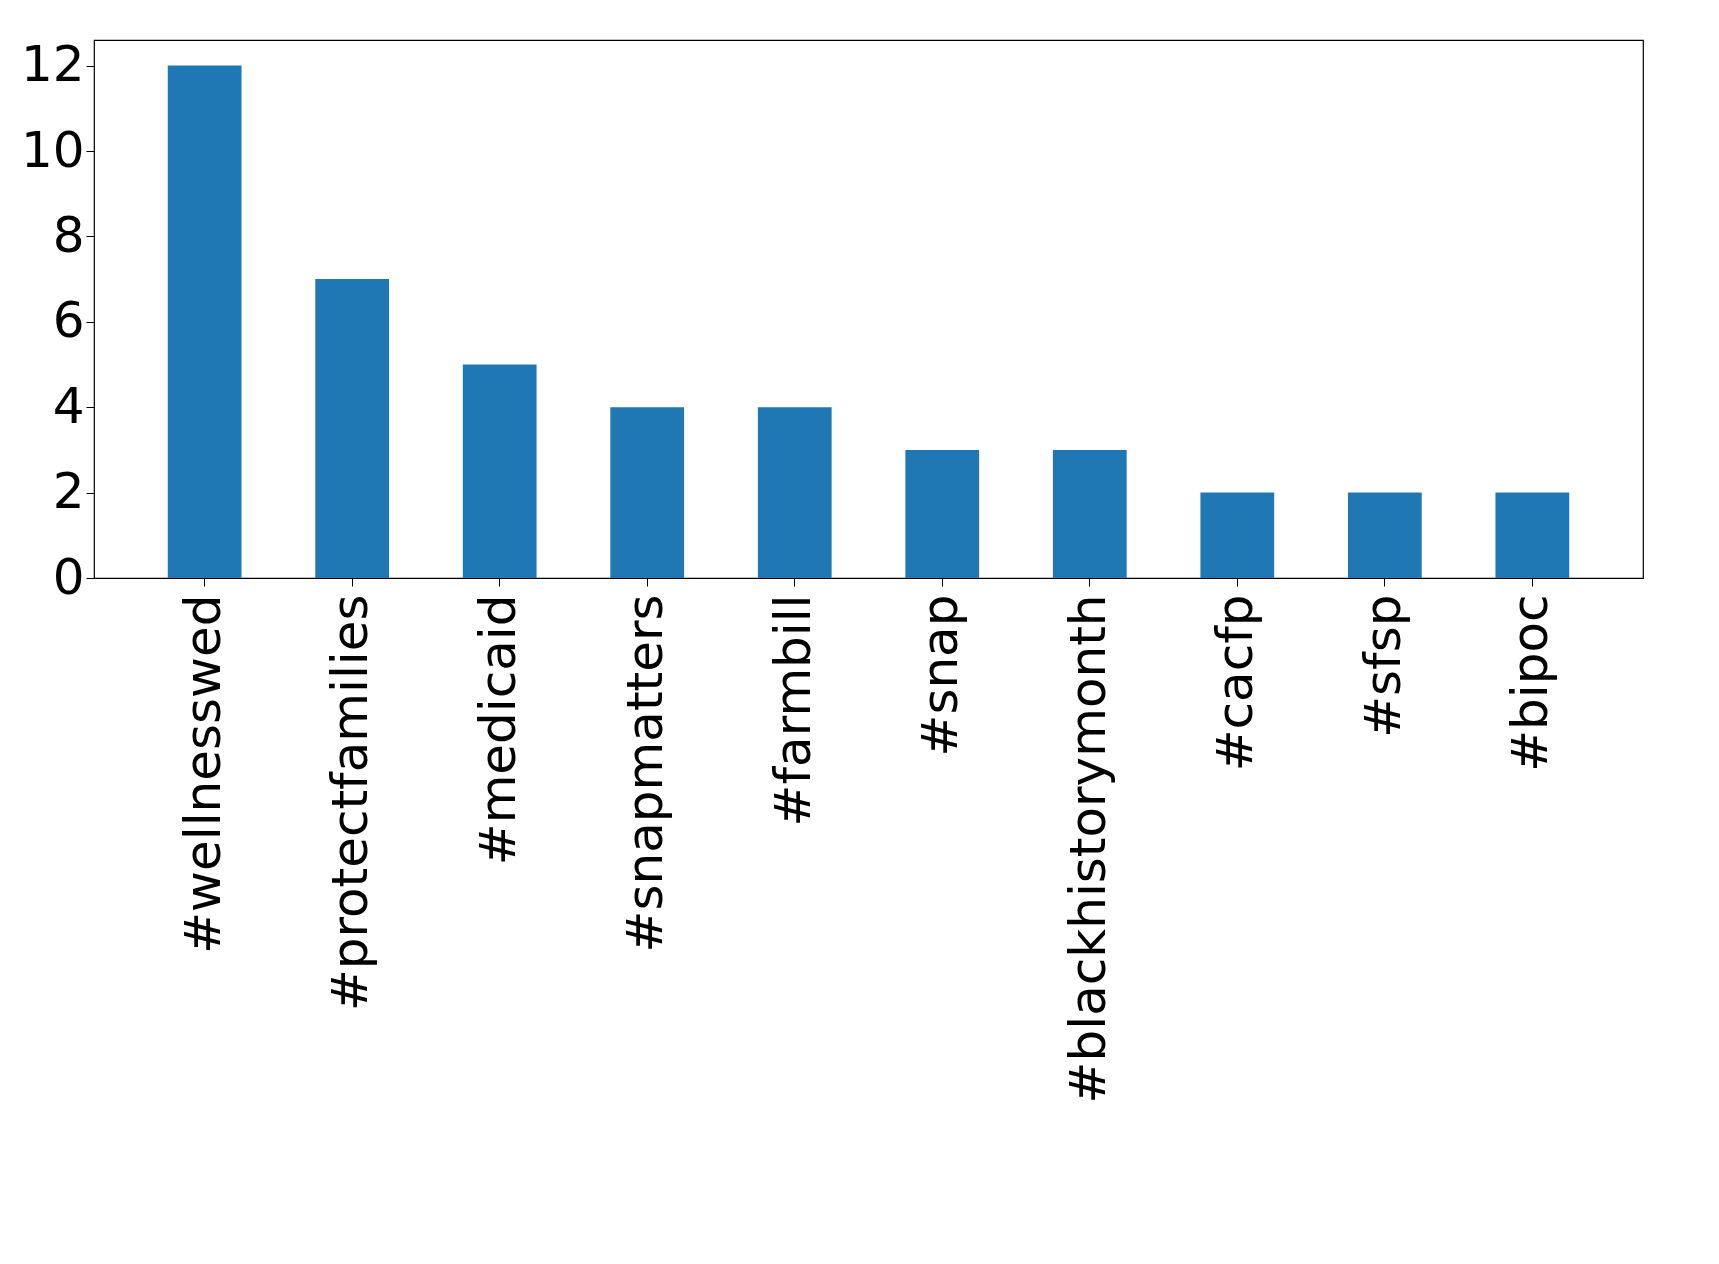 Image resolution: width=1719 pixels, height=1264 pixels. I want to click on y-tick-label: 4, so click(68, 405).